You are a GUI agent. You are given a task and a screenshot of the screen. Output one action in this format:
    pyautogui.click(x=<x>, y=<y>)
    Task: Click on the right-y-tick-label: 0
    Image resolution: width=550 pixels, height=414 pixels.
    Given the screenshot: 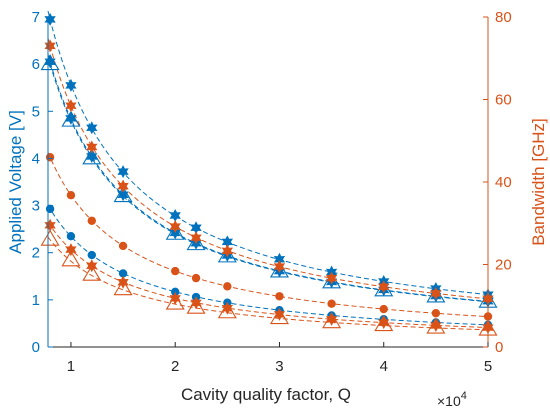 What is the action you would take?
    pyautogui.click(x=499, y=347)
    